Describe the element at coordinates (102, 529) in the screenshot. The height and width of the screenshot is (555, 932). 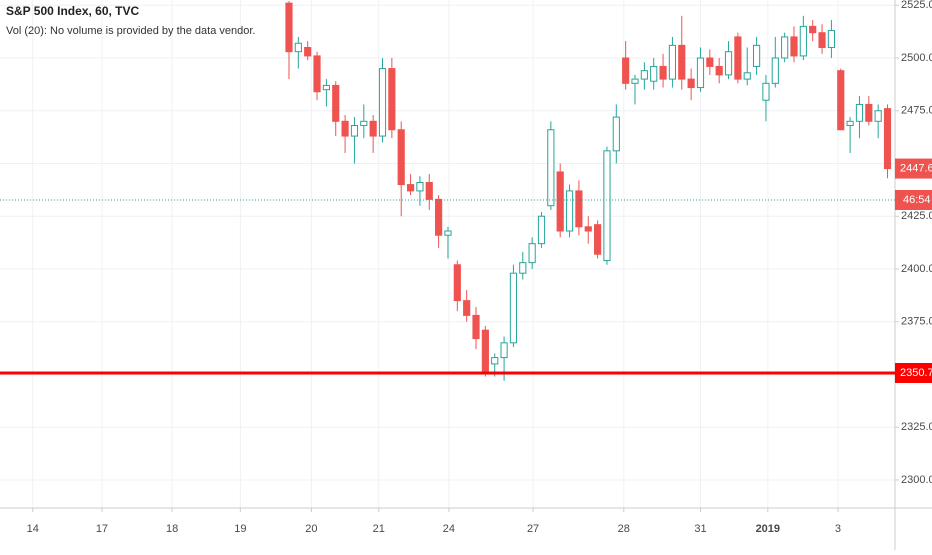
I see `x-tick-label: 17` at that location.